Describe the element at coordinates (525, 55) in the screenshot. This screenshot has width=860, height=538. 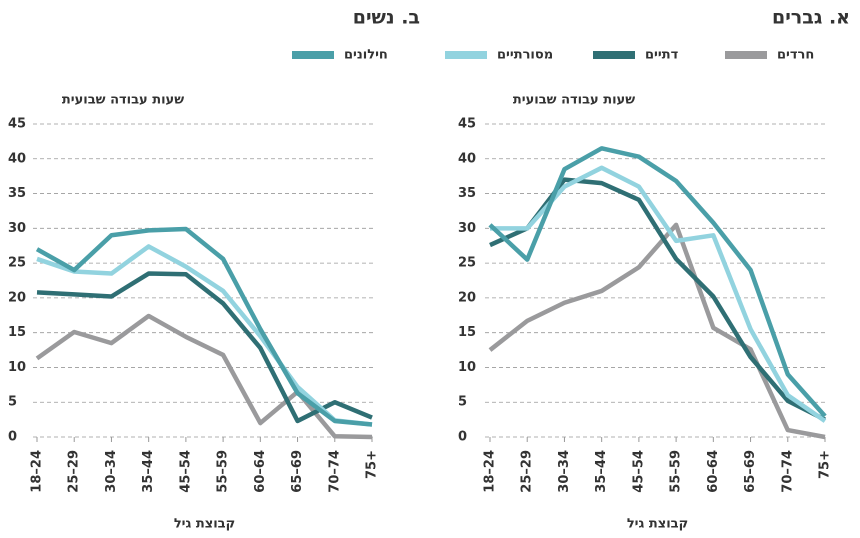
I see `legend-label: מסורתיים` at that location.